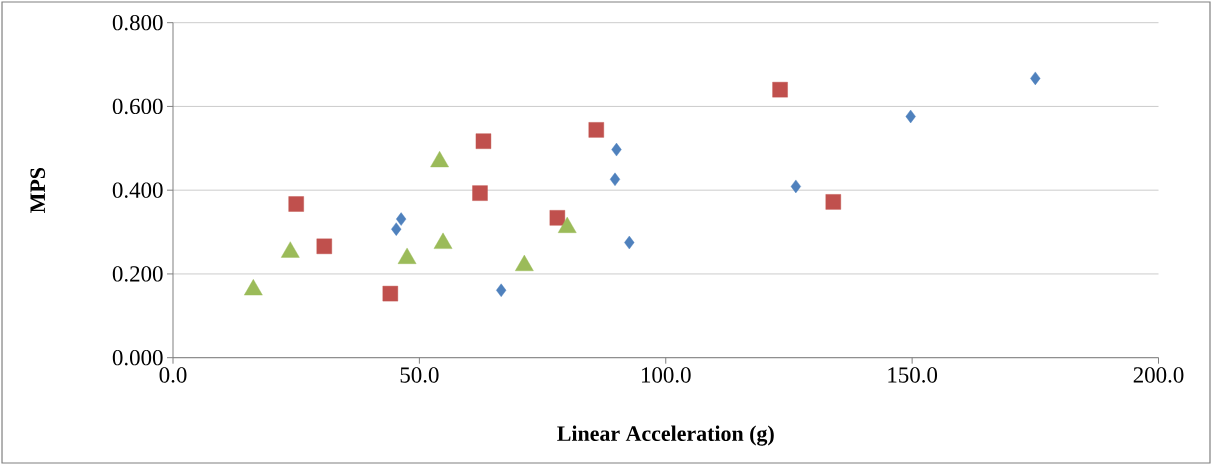 This screenshot has height=465, width=1212. What do you see at coordinates (38, 190) in the screenshot?
I see `y-axis-title: MPS` at bounding box center [38, 190].